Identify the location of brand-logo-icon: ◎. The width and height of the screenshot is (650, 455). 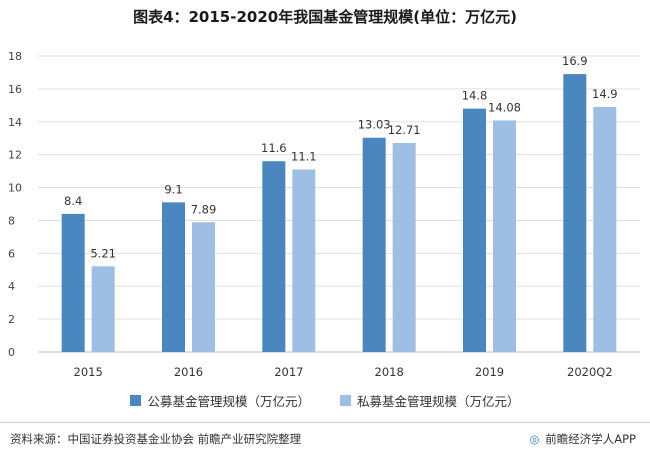
(534, 439).